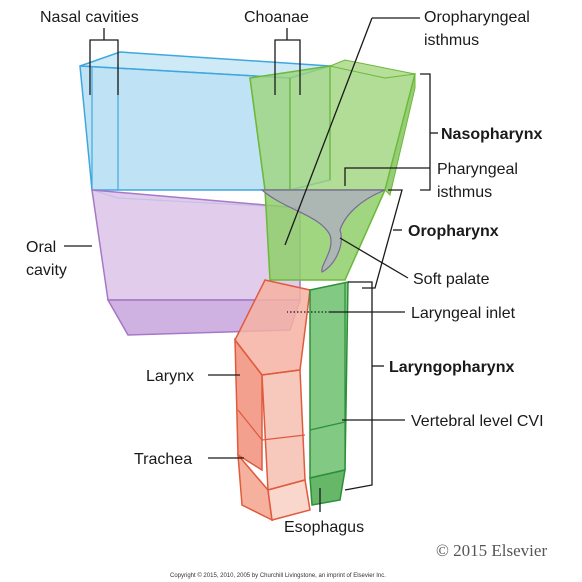 The image size is (582, 582). I want to click on label-esophagus: Esophagus, so click(324, 527).